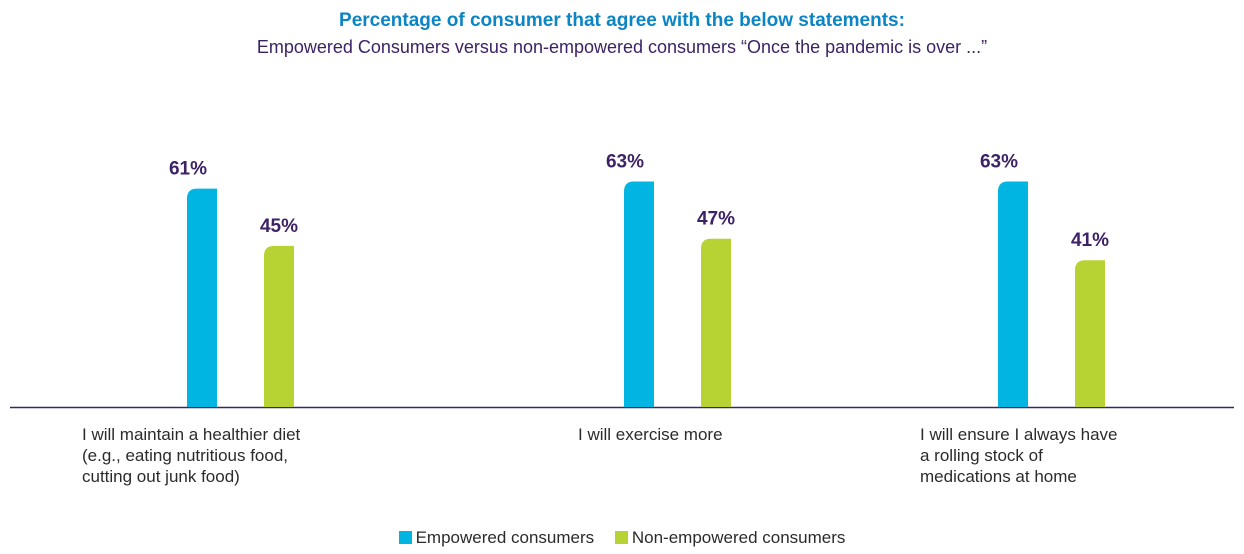 Image resolution: width=1244 pixels, height=554 pixels. What do you see at coordinates (999, 161) in the screenshot?
I see `data-label-empowered-2: 63%` at bounding box center [999, 161].